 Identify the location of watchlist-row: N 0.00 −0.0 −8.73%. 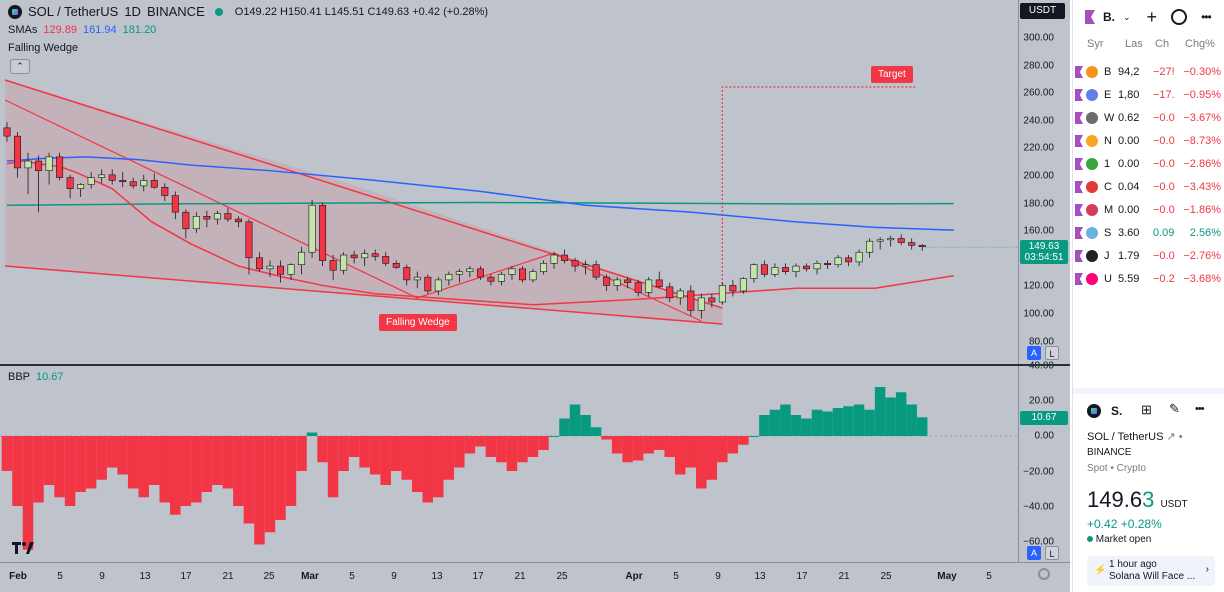
(1148, 142).